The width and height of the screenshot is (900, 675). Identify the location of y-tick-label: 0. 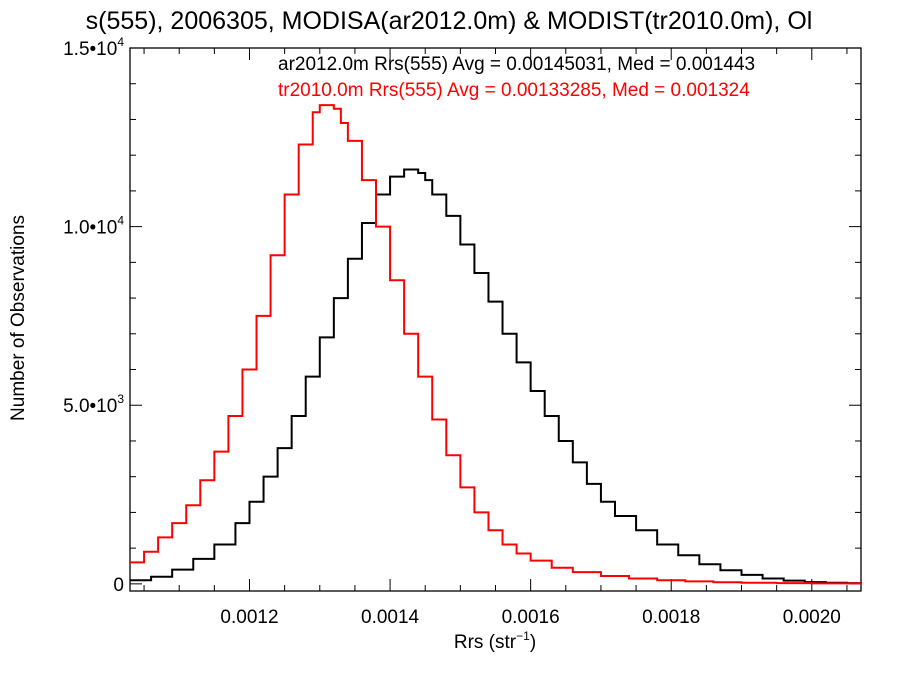
(118, 585).